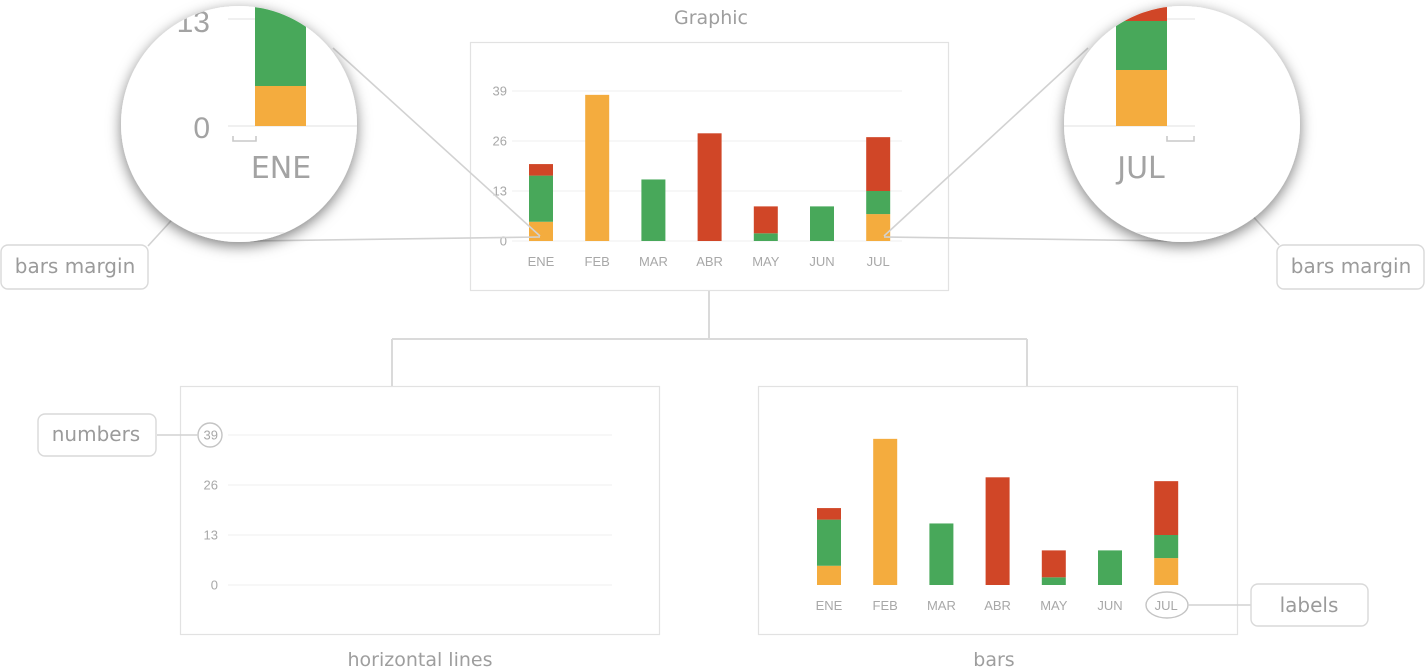 This screenshot has width=1426, height=670. I want to click on magnifier-left-bar-orange, so click(280, 106).